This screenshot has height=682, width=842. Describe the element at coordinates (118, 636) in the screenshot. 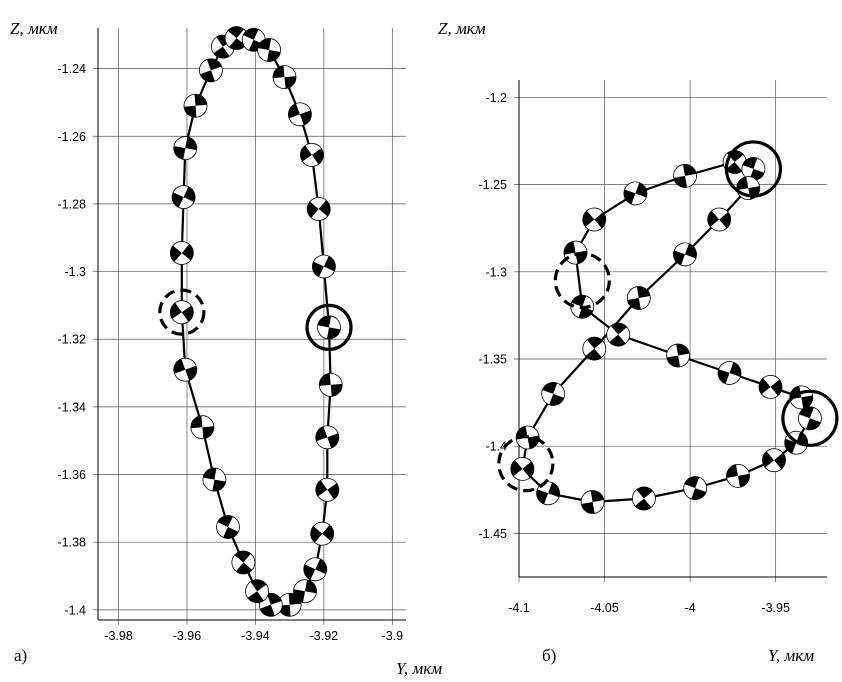

I see `panel-a-x-tick-label: -3.98` at that location.